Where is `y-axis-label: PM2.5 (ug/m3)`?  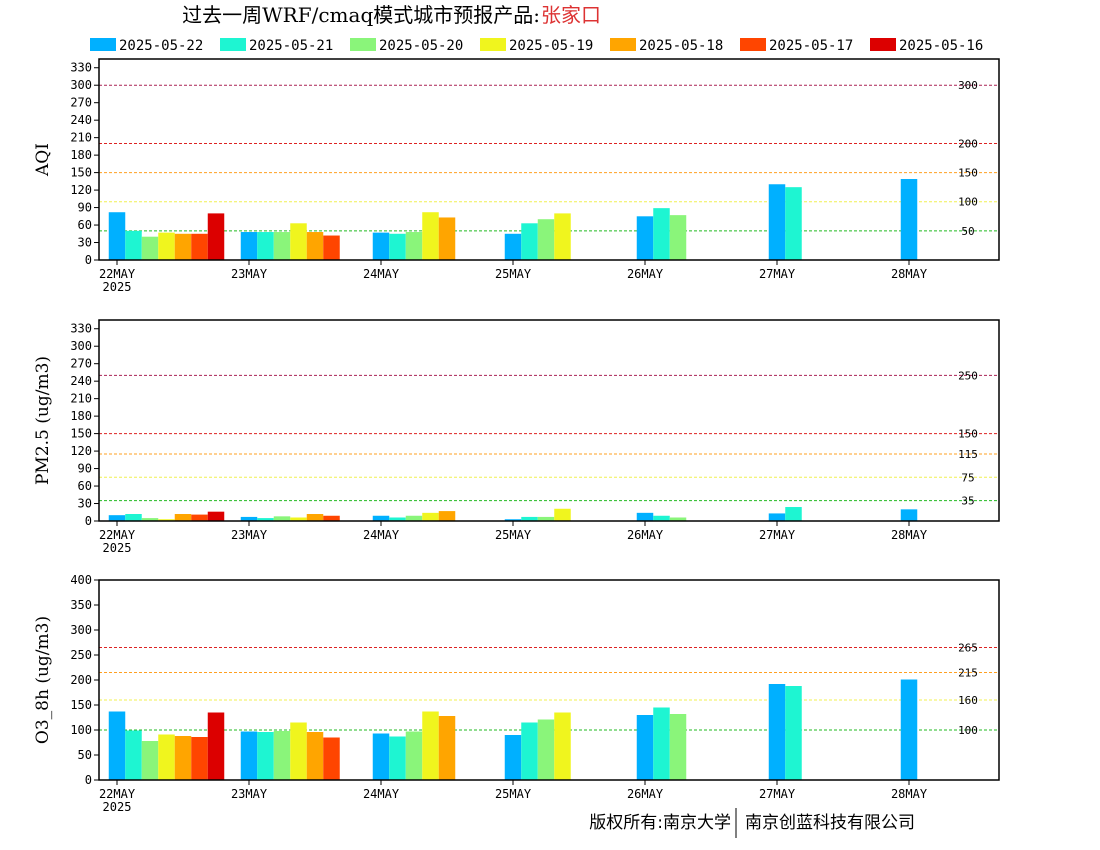 y-axis-label: PM2.5 (ug/m3) is located at coordinates (43, 420).